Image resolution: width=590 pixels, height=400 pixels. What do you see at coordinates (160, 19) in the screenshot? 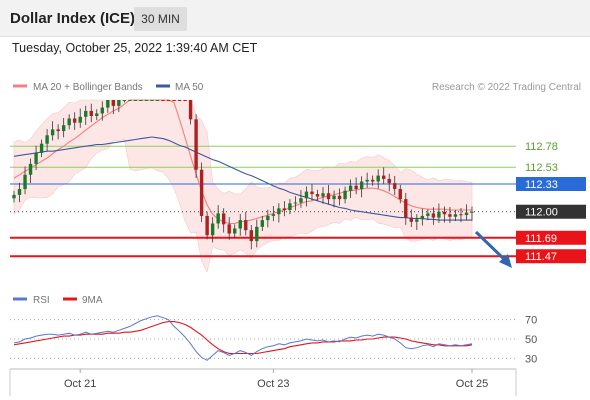
I see `timeframe-button: 30 MIN` at bounding box center [160, 19].